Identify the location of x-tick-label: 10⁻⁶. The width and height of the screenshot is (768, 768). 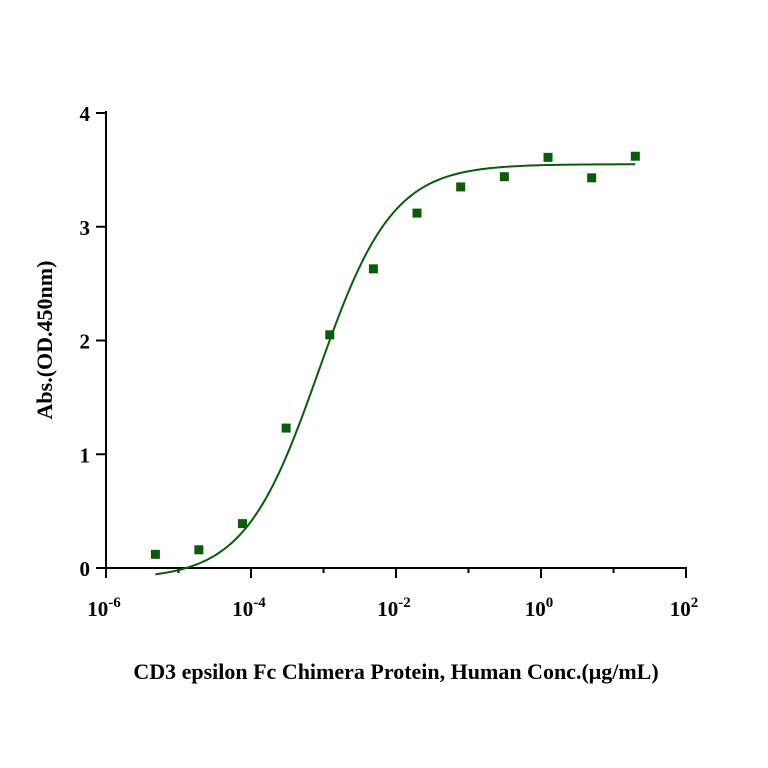
(104, 608).